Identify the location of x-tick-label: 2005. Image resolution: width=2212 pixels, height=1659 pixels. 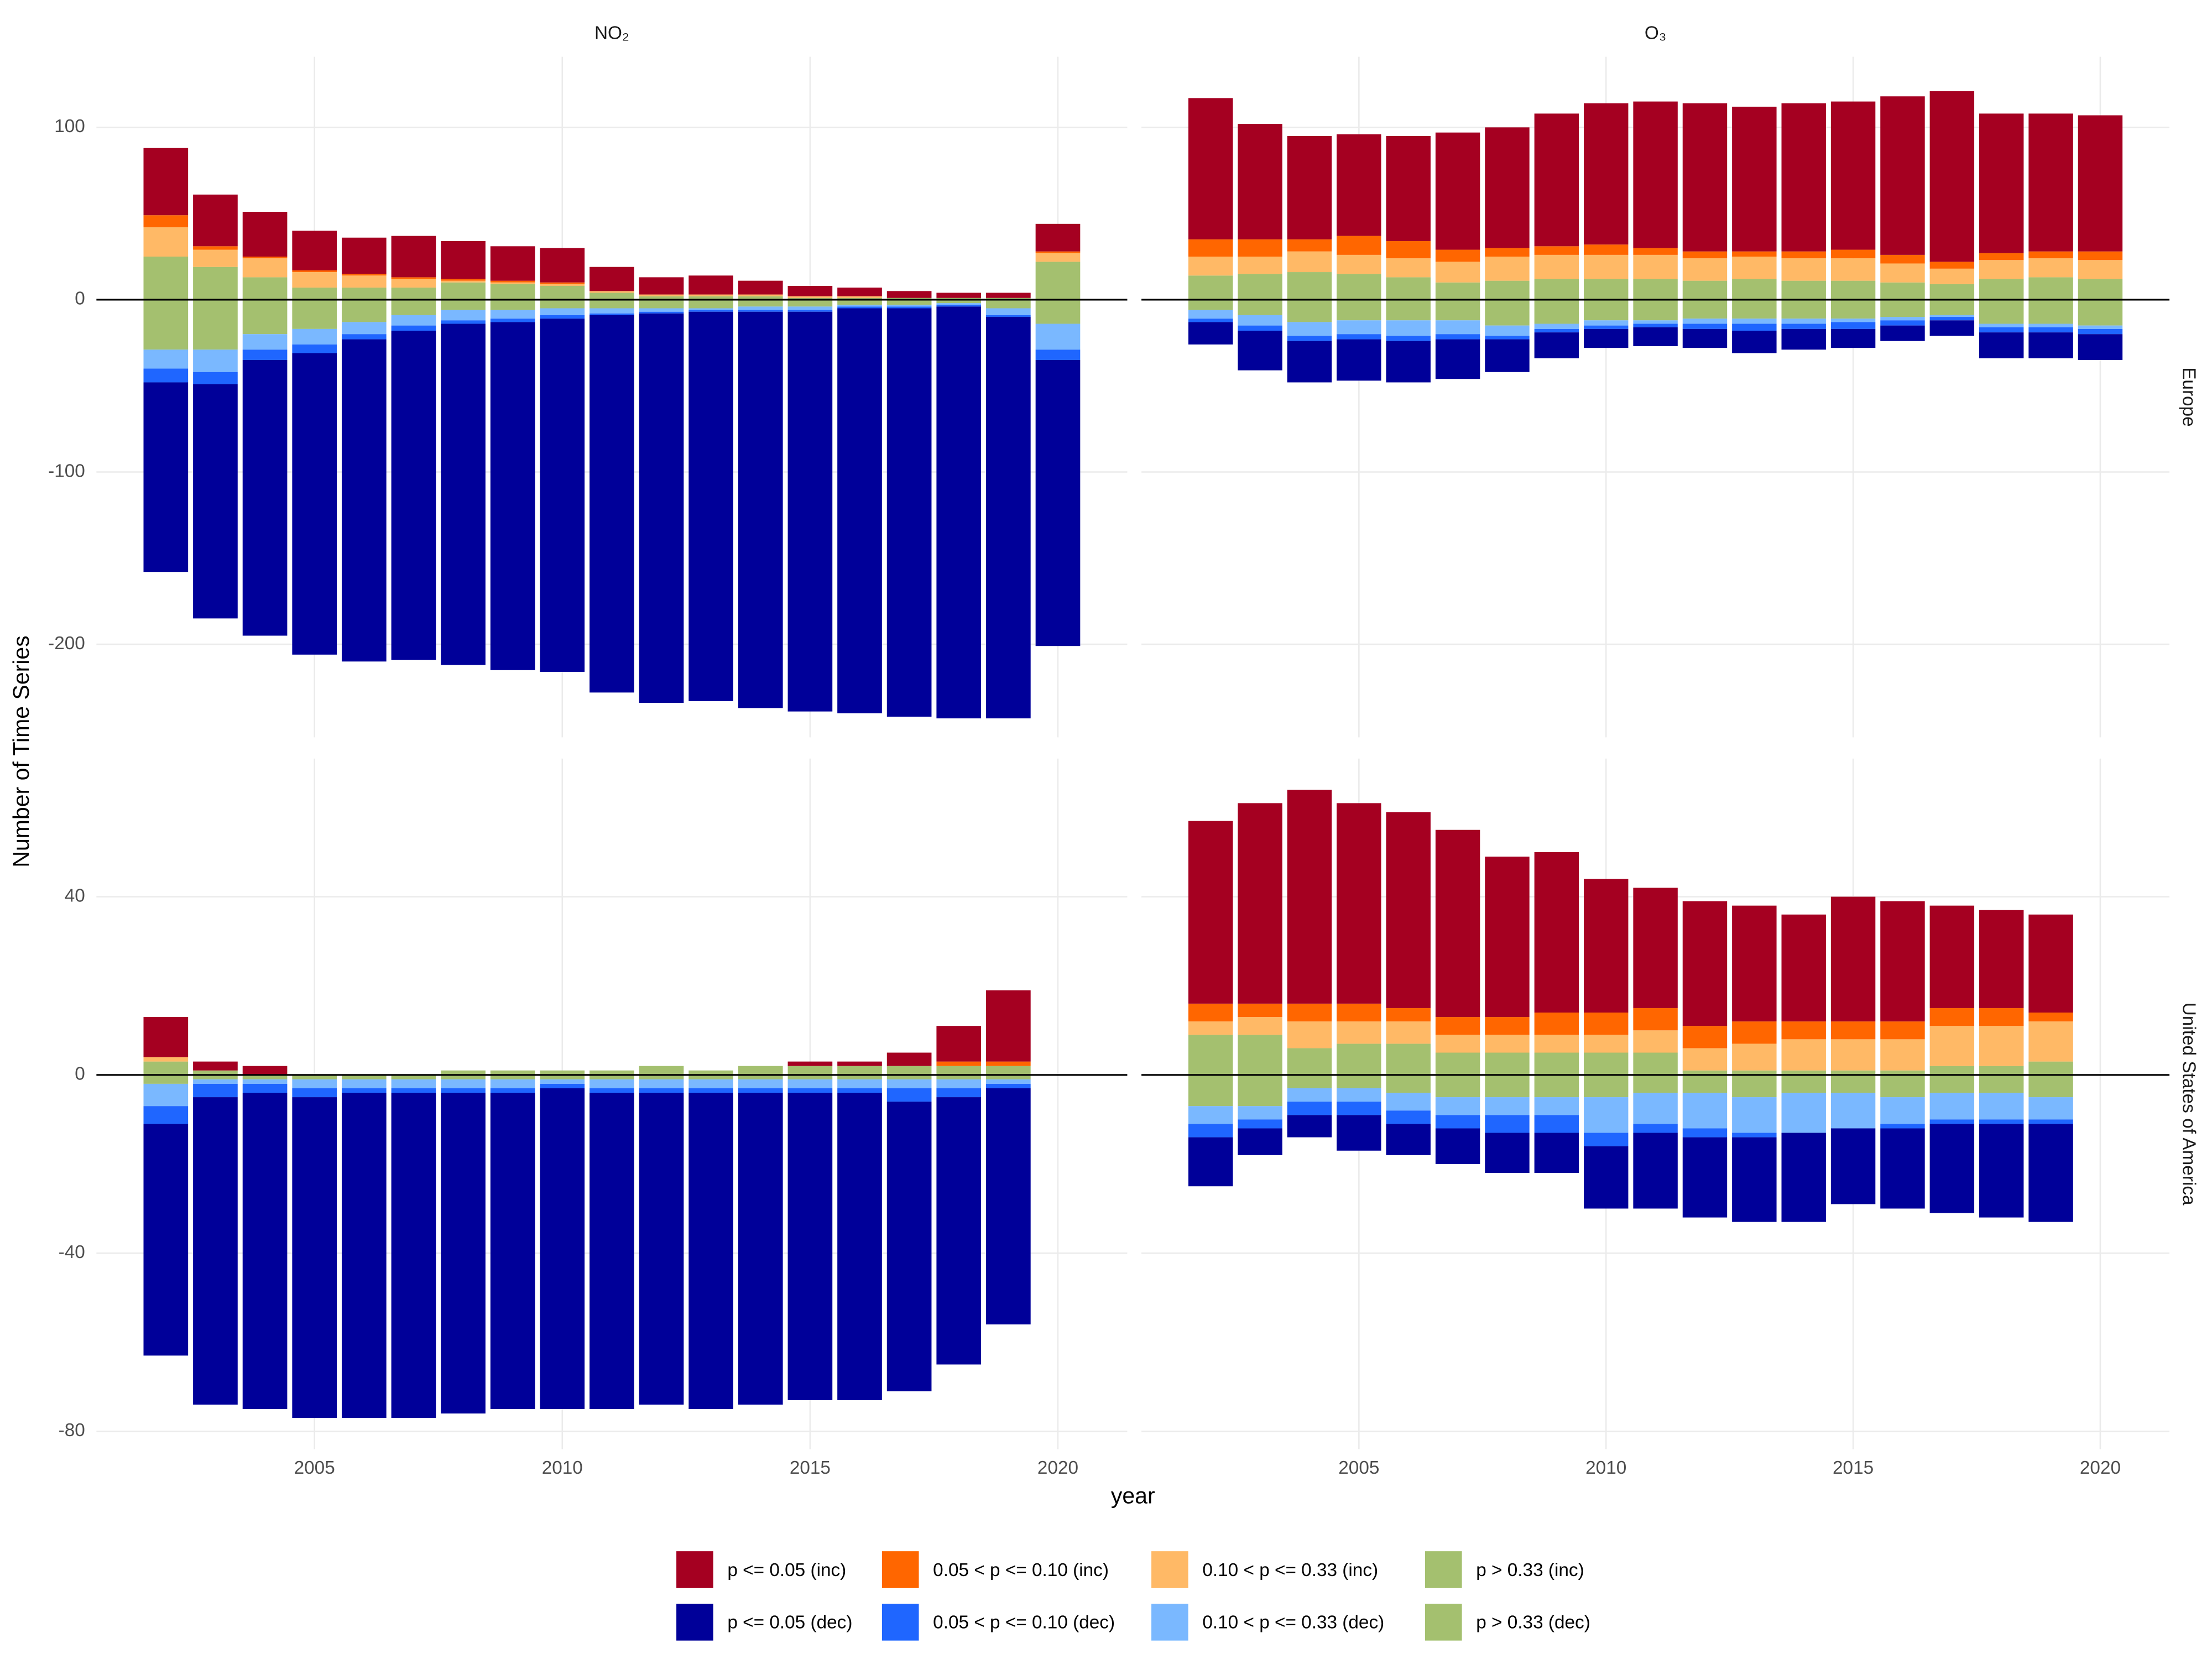
(315, 1468).